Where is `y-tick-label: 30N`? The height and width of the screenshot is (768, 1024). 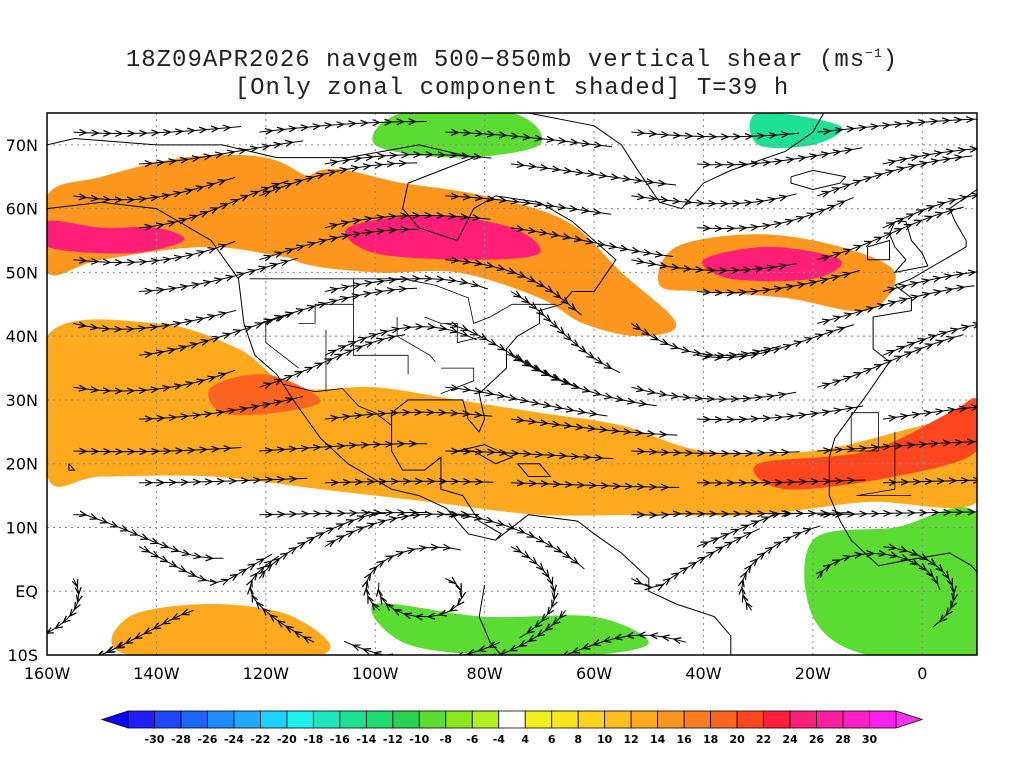 y-tick-label: 30N is located at coordinates (22, 400).